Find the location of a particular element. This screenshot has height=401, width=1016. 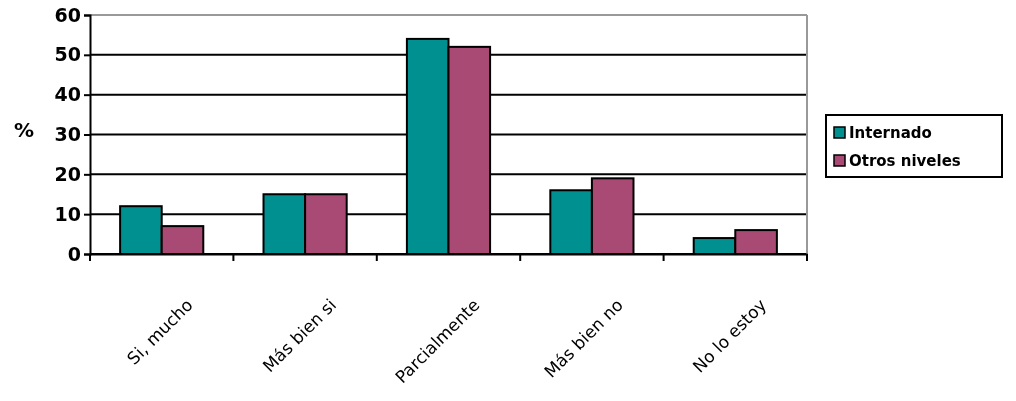

y-tick-label: 40 is located at coordinates (67, 94).